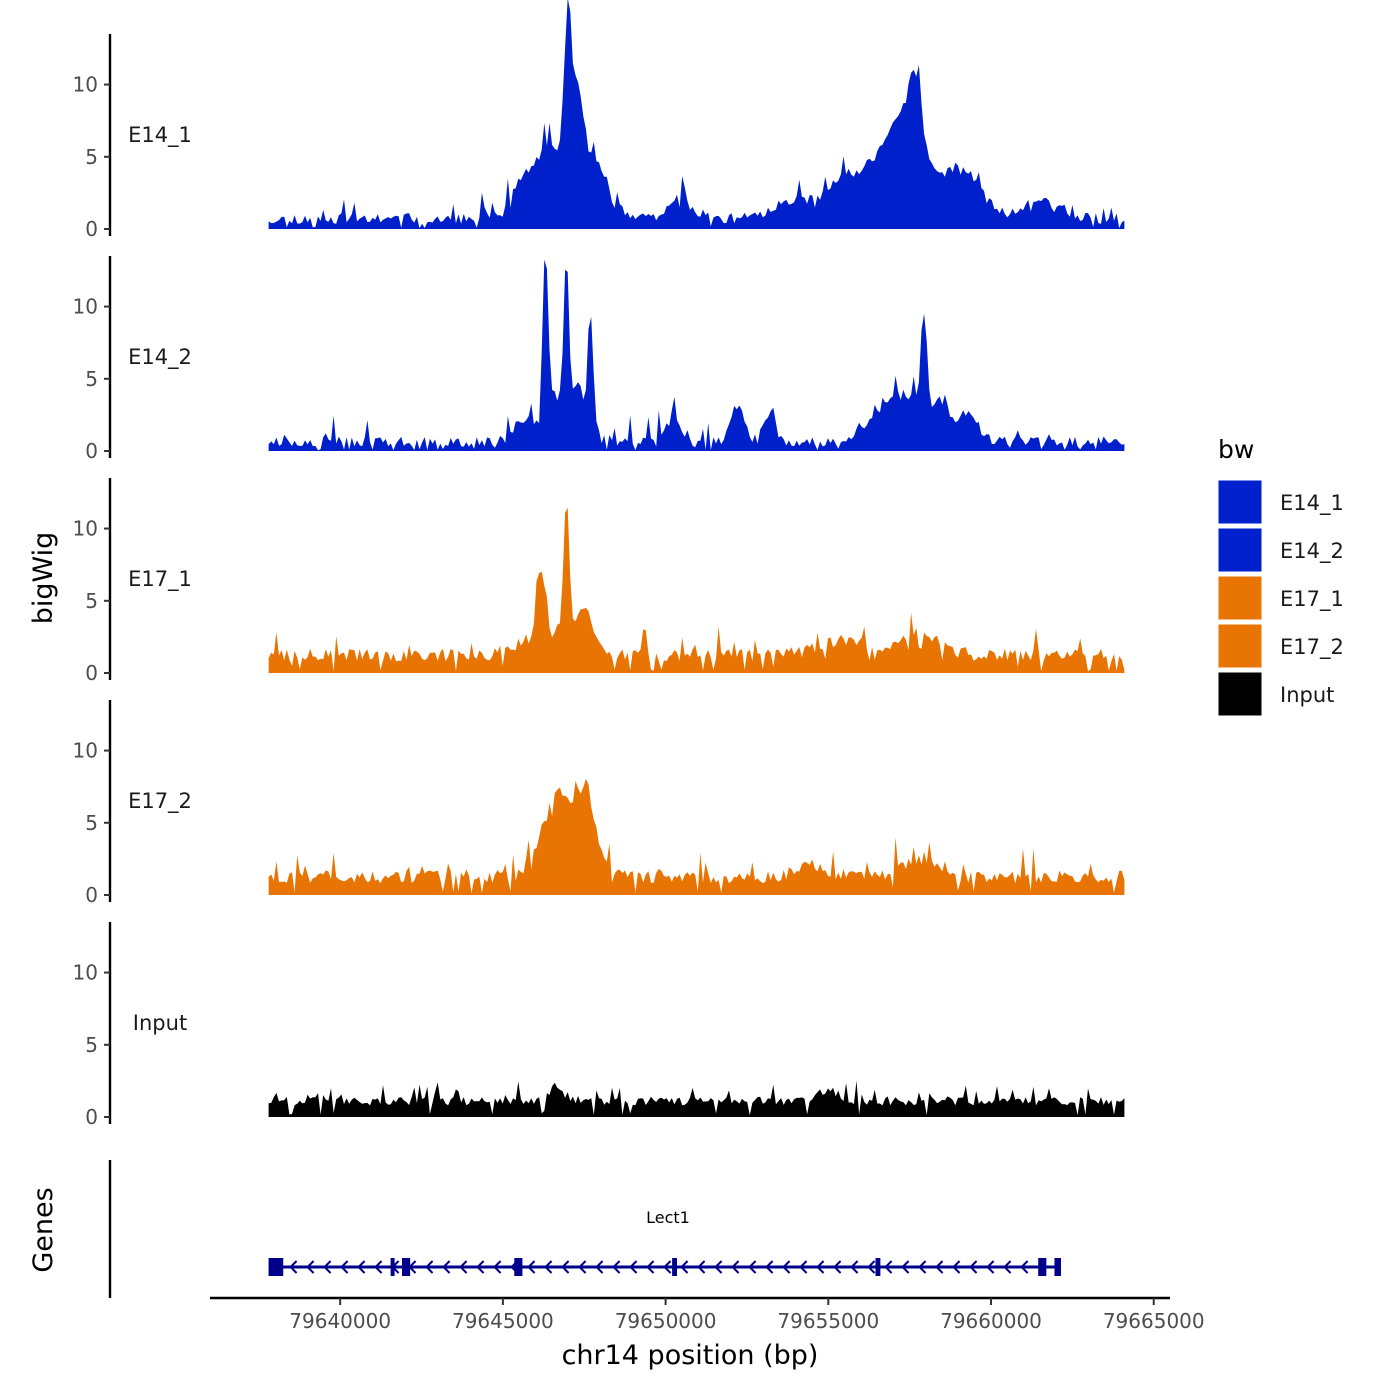 The width and height of the screenshot is (1400, 1400). I want to click on legend-item: Input, so click(1275, 694).